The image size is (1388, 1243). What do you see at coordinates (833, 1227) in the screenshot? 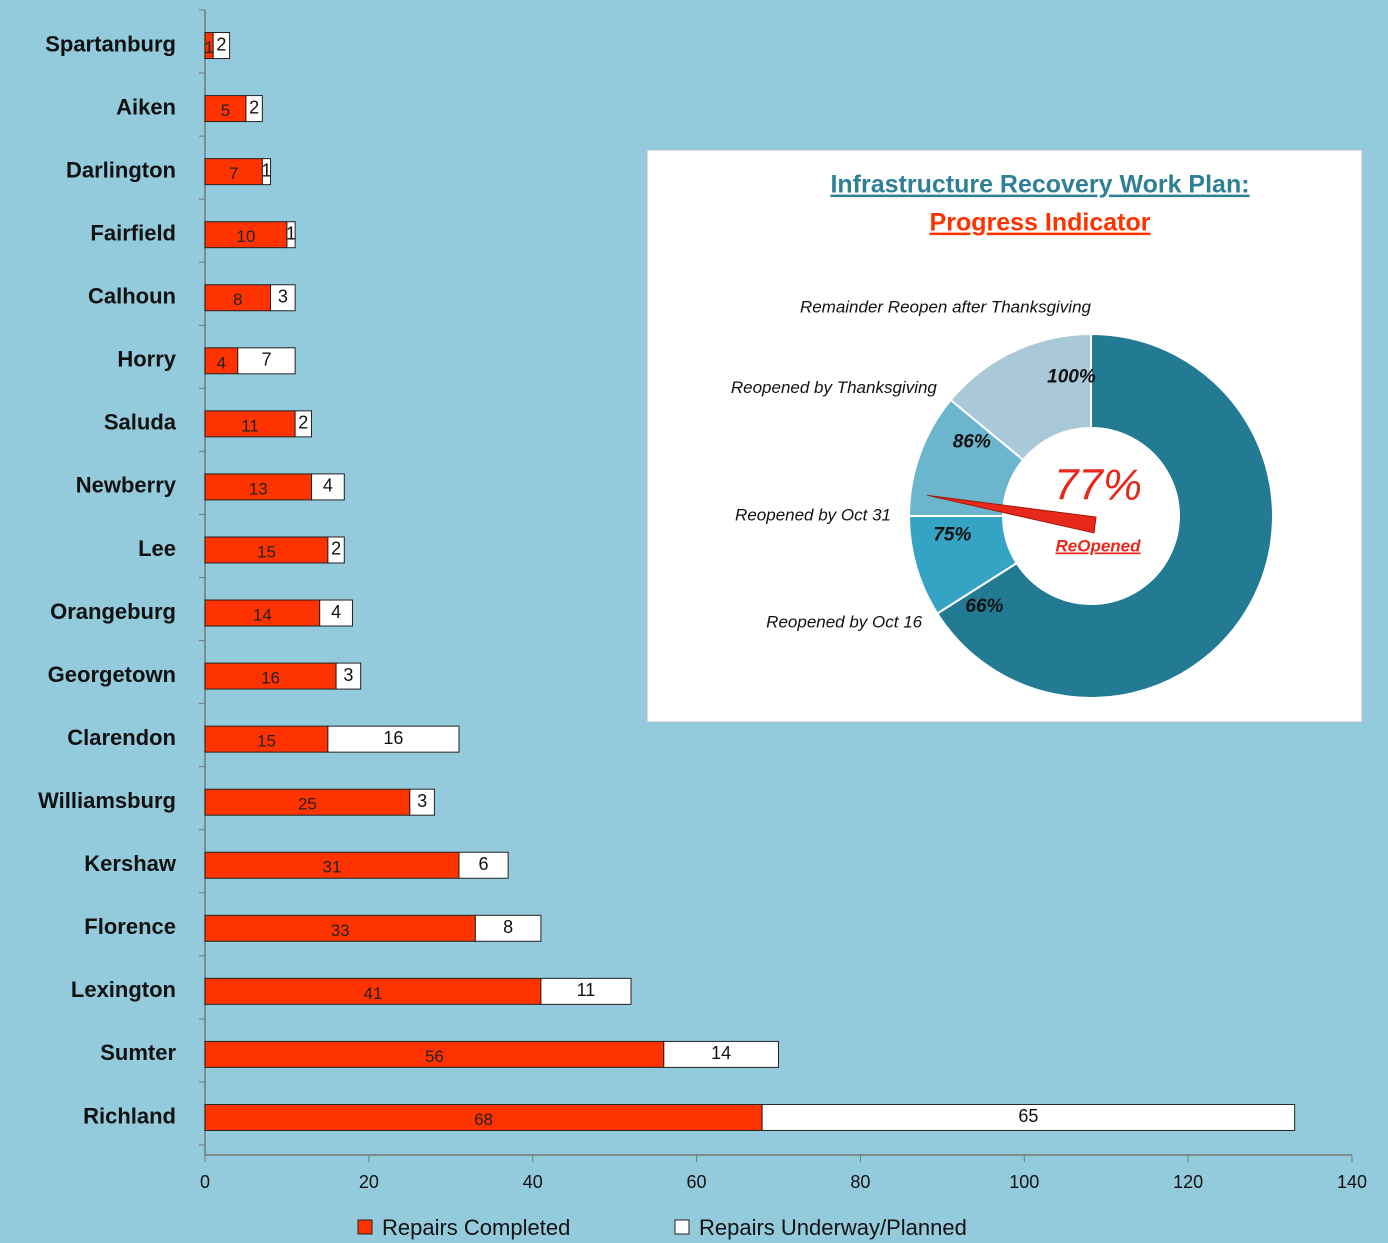
I see `legend-label: Repairs Underway/Planned` at bounding box center [833, 1227].